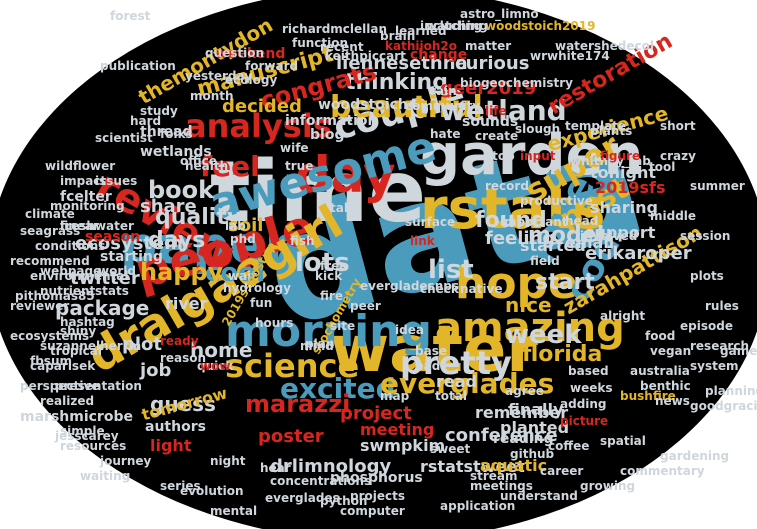 This screenshot has height=529, width=757. What do you see at coordinates (609, 236) in the screenshot?
I see `cloud-word: involved` at bounding box center [609, 236].